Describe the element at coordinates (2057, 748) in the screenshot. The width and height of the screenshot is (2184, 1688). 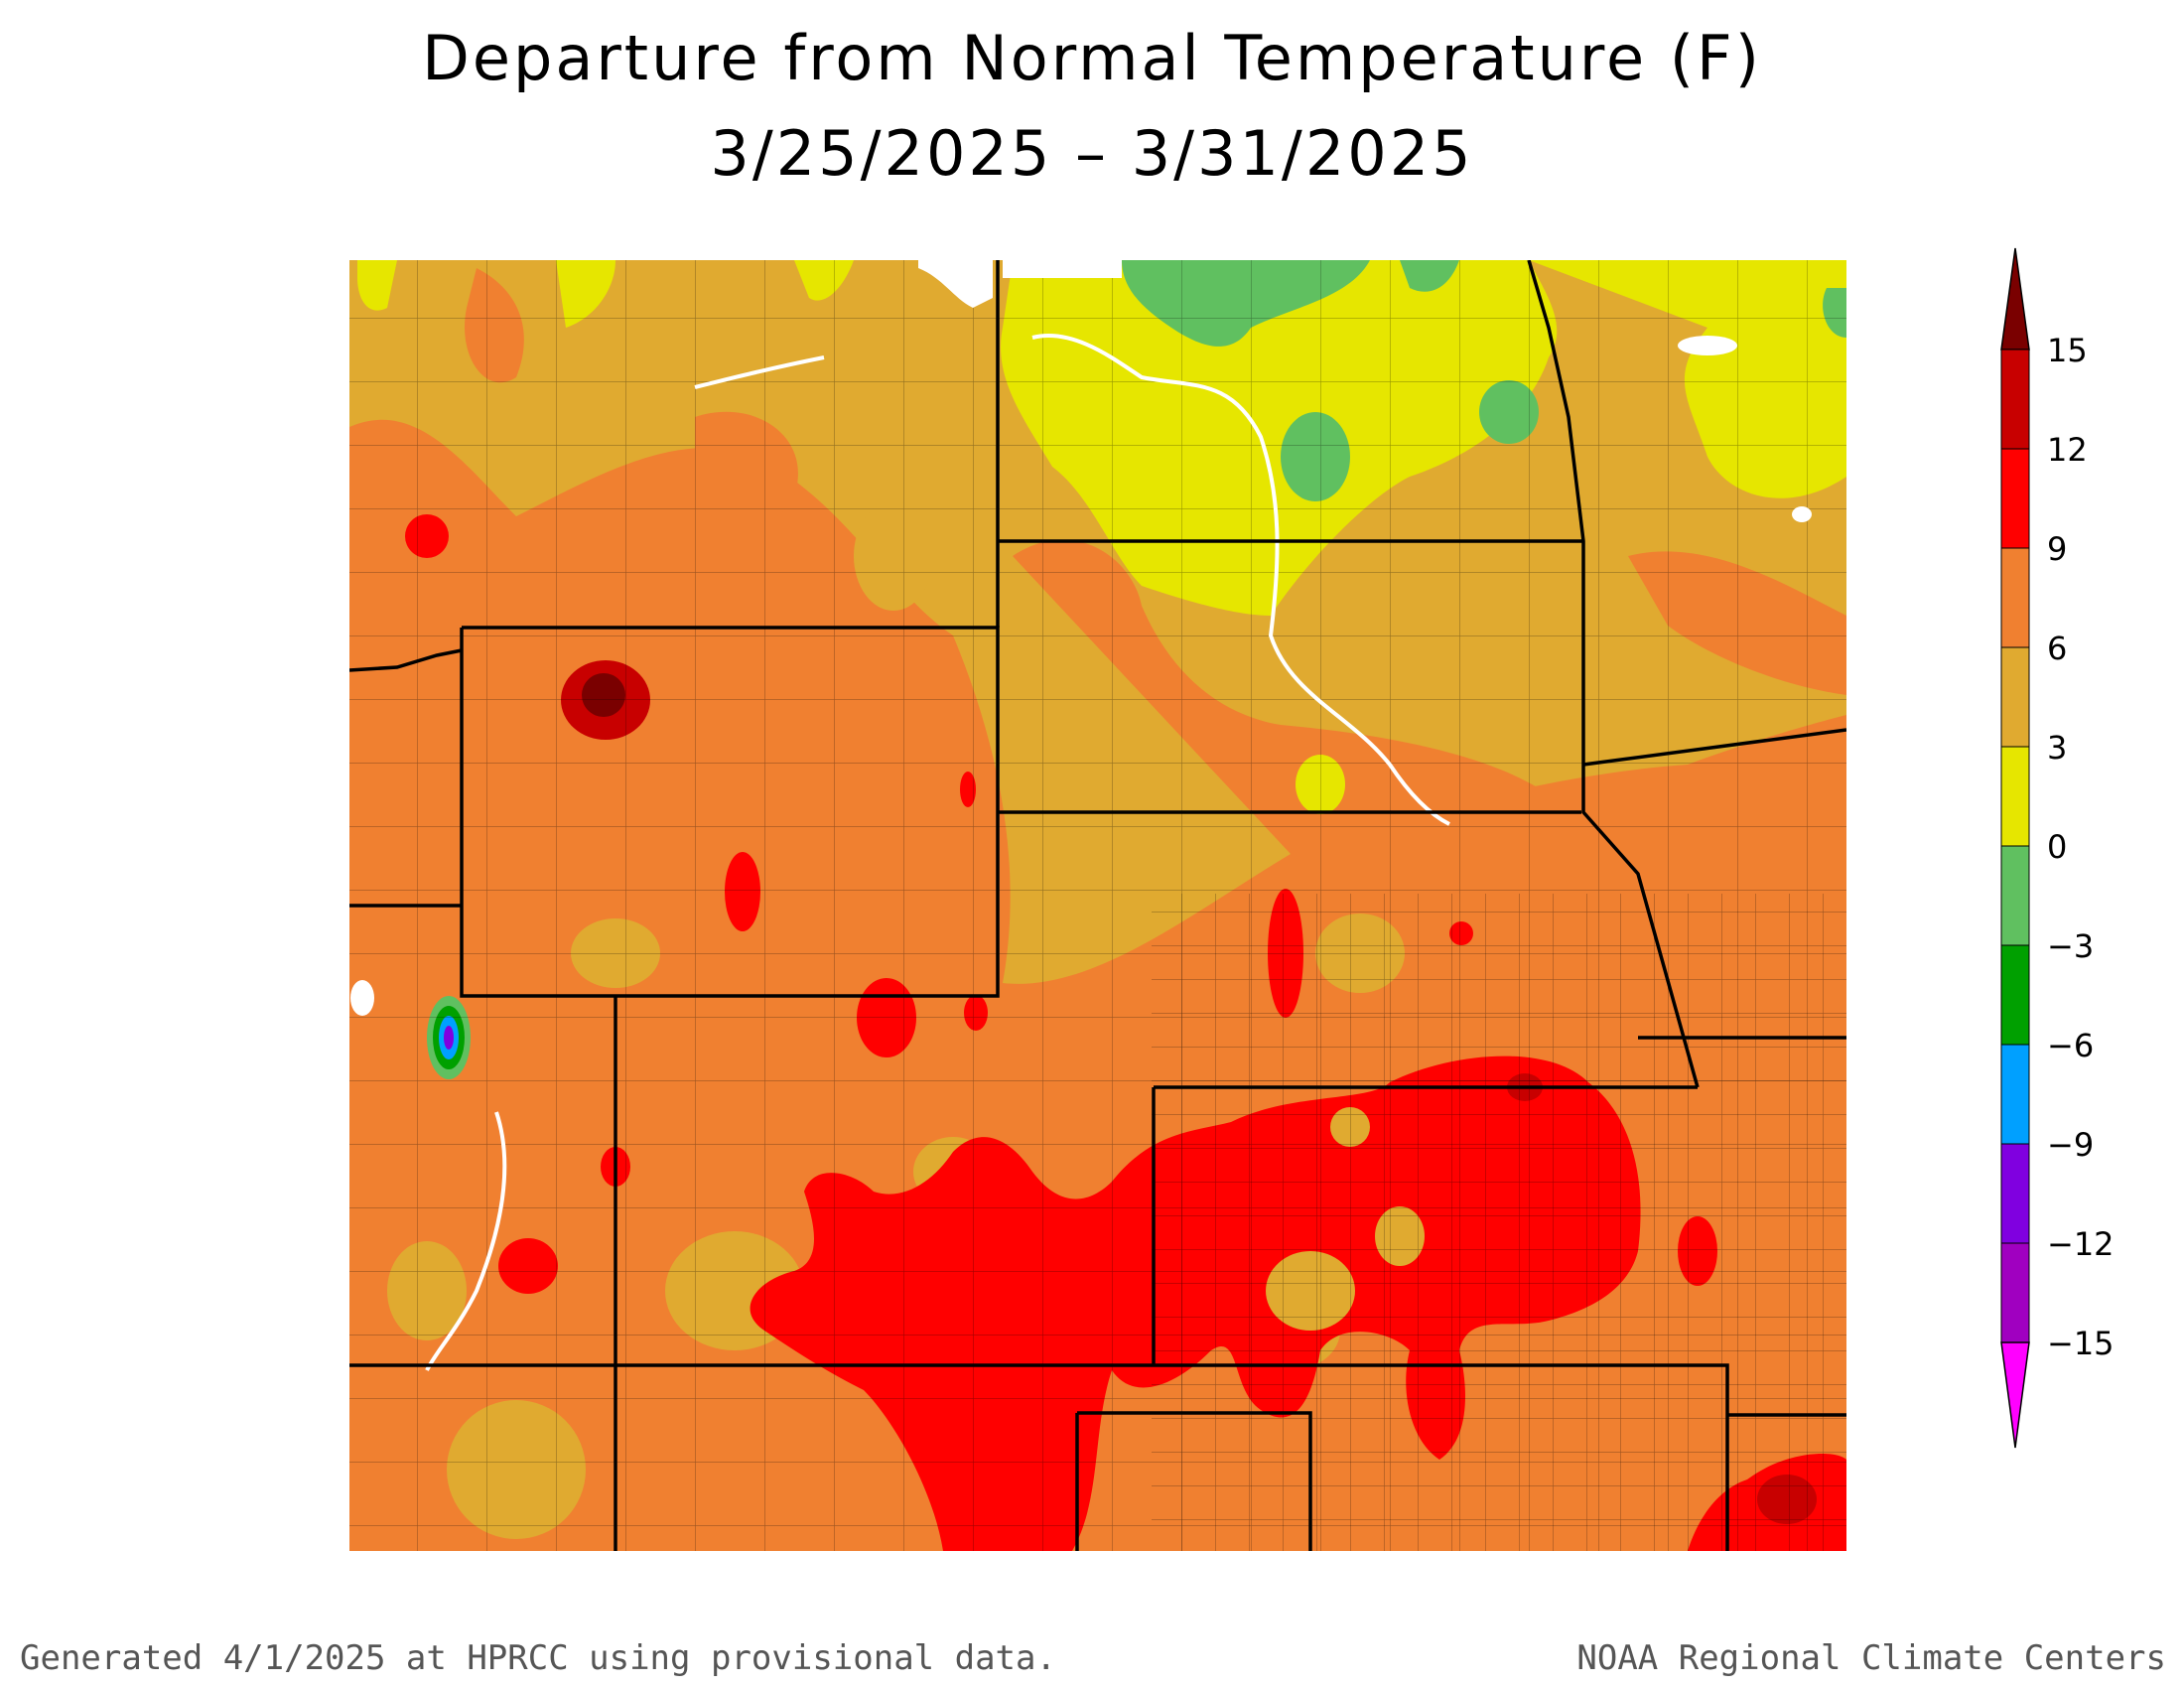
I see `legend-label-3: 3` at that location.